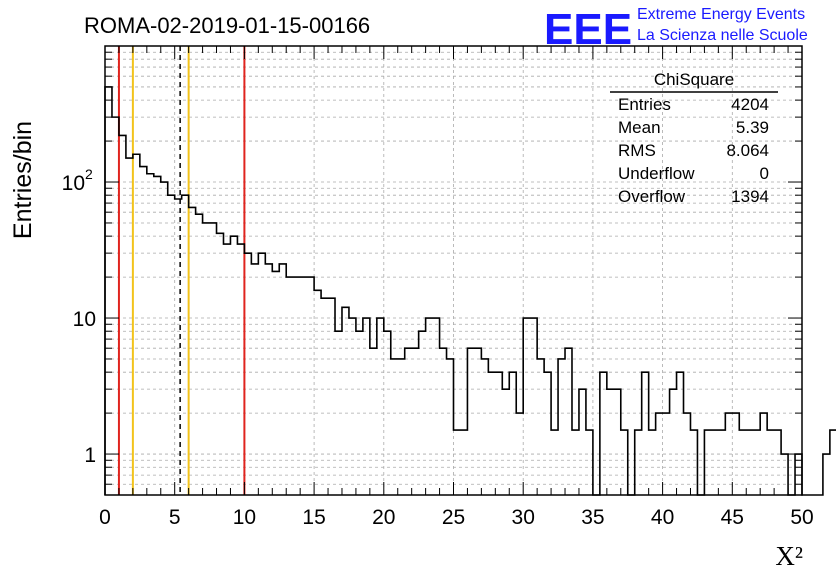  What do you see at coordinates (105, 517) in the screenshot?
I see `x-tick-label: 0` at bounding box center [105, 517].